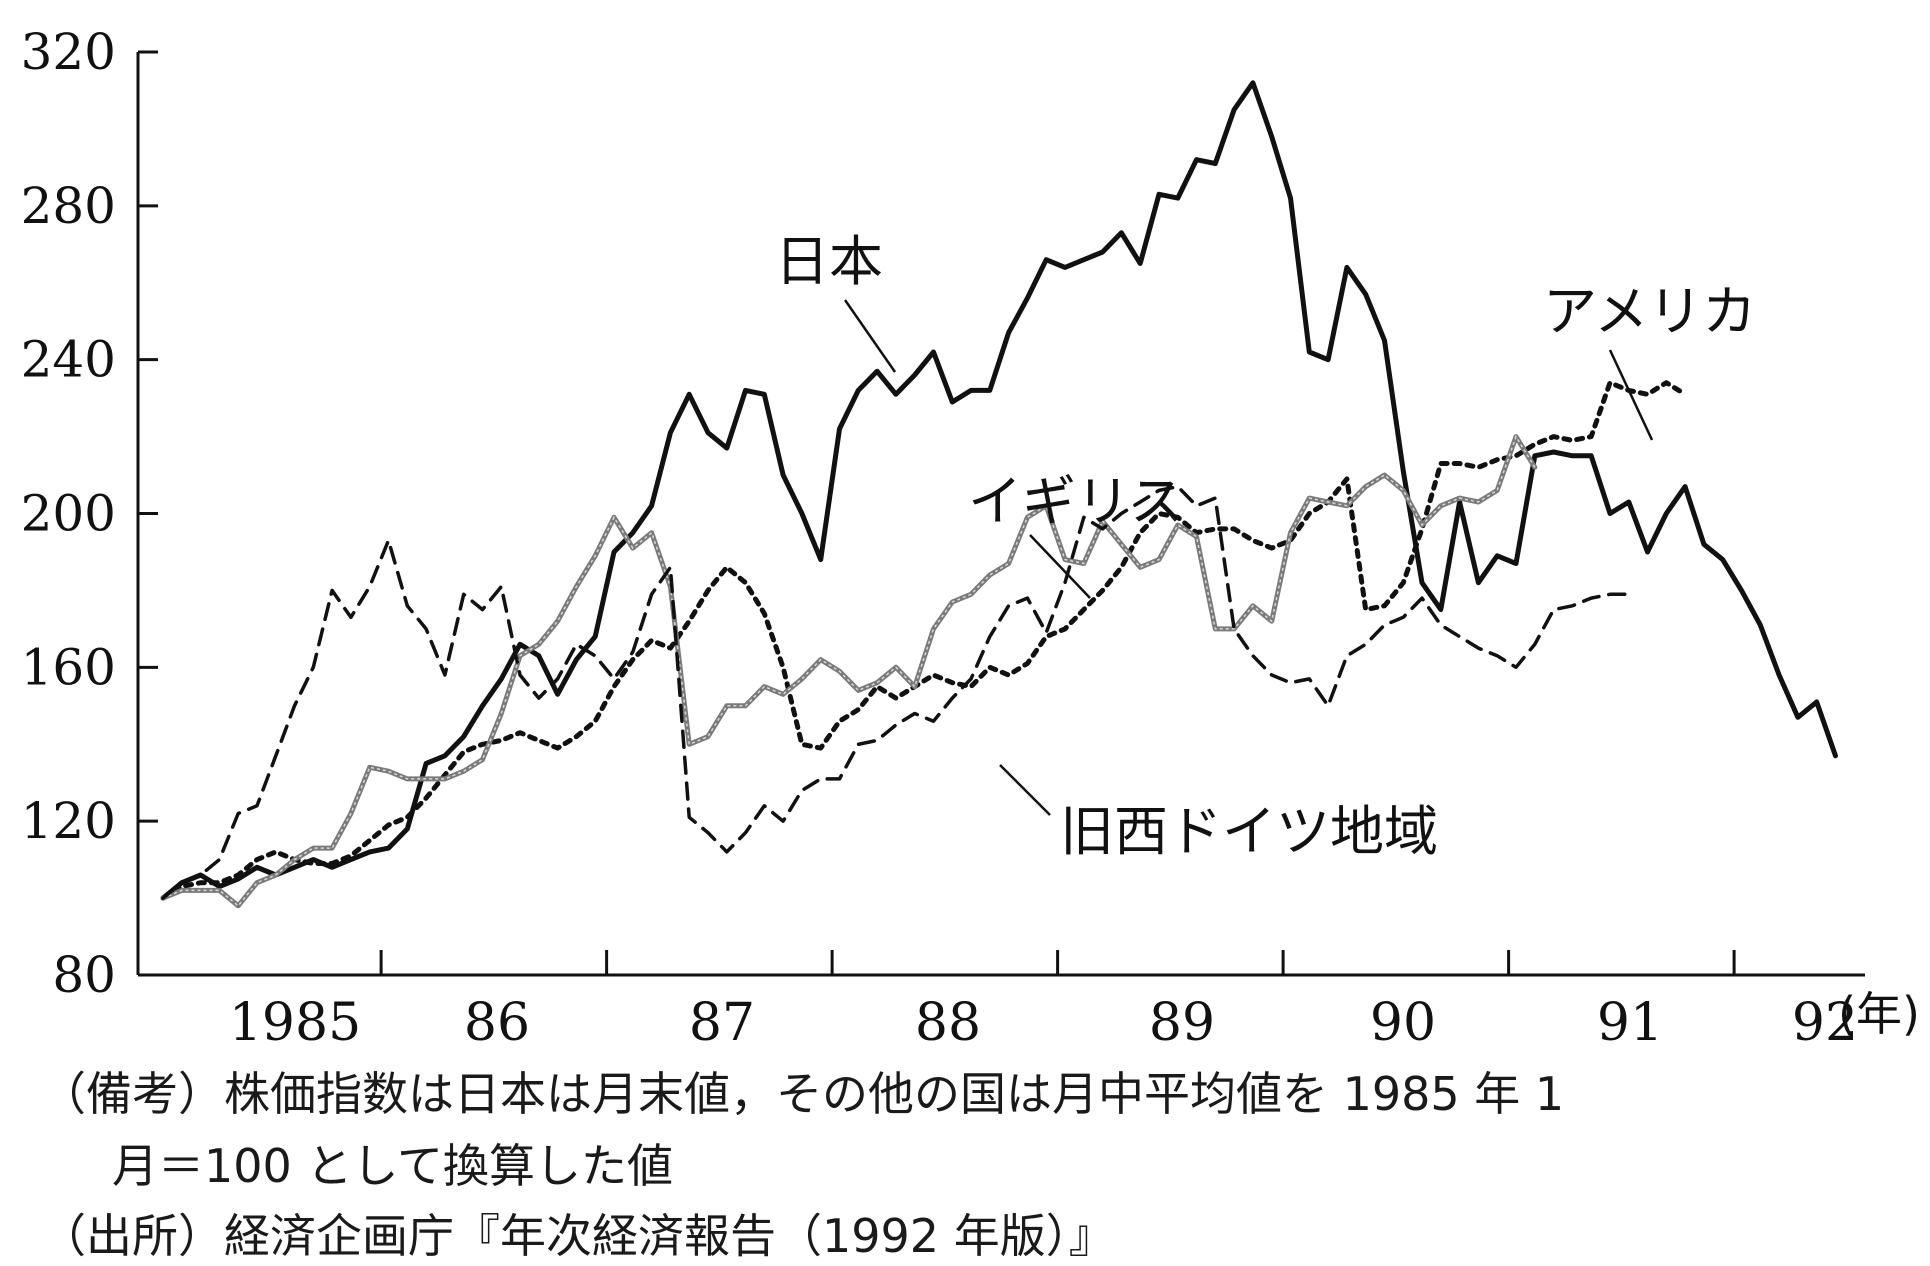 The width and height of the screenshot is (1930, 1266). What do you see at coordinates (68, 821) in the screenshot?
I see `y-tick-label: 120` at bounding box center [68, 821].